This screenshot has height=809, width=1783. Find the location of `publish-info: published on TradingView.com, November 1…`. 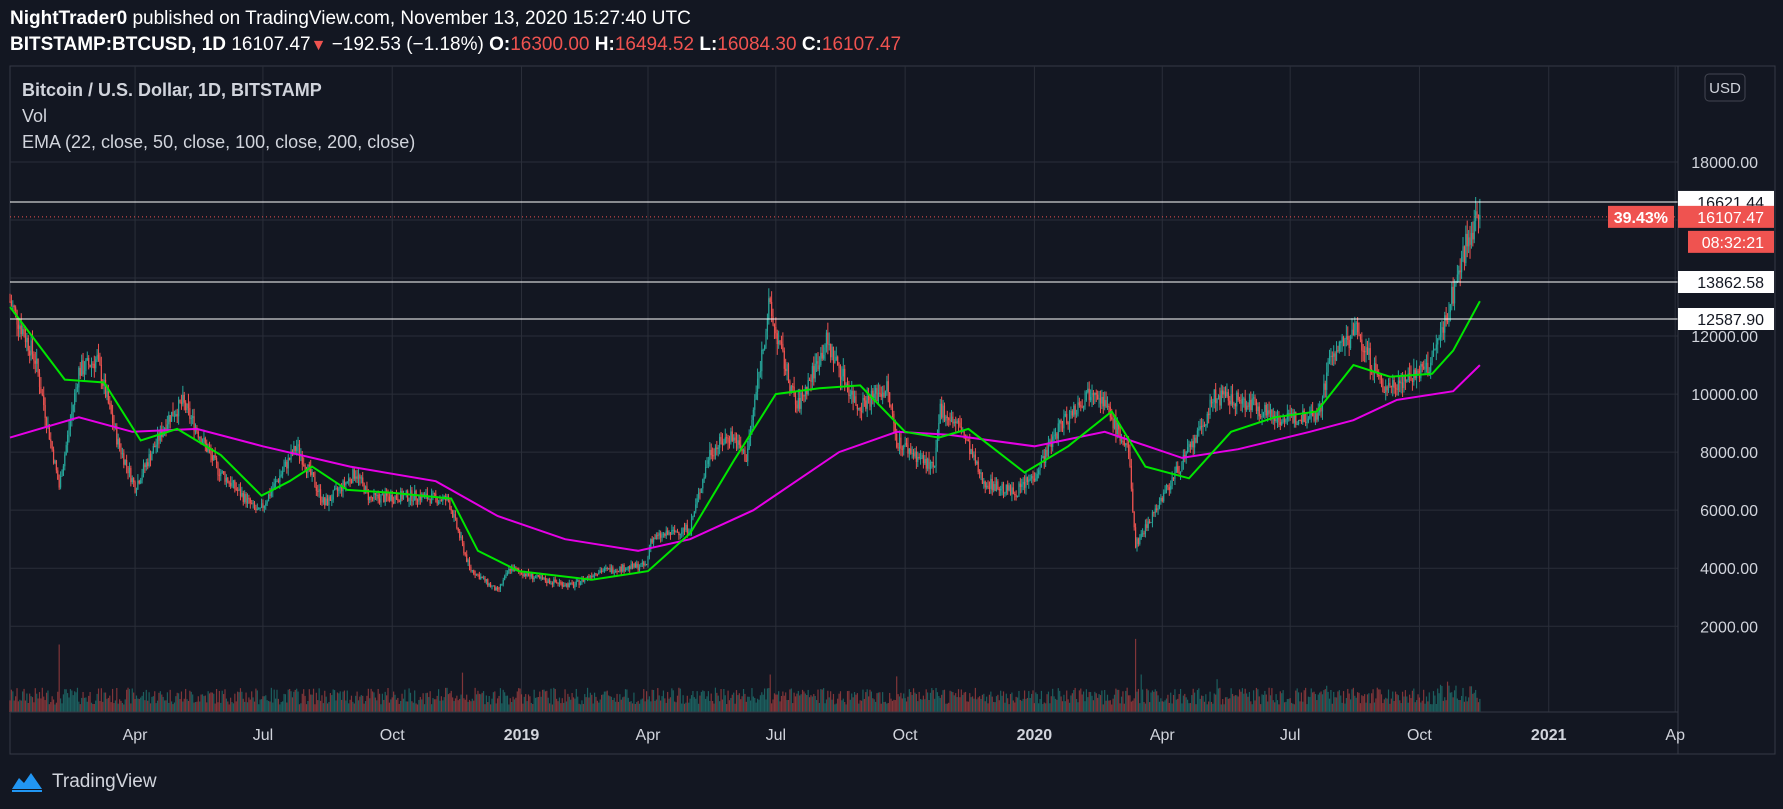

publish-info: published on TradingView.com, November 1… is located at coordinates (411, 18).